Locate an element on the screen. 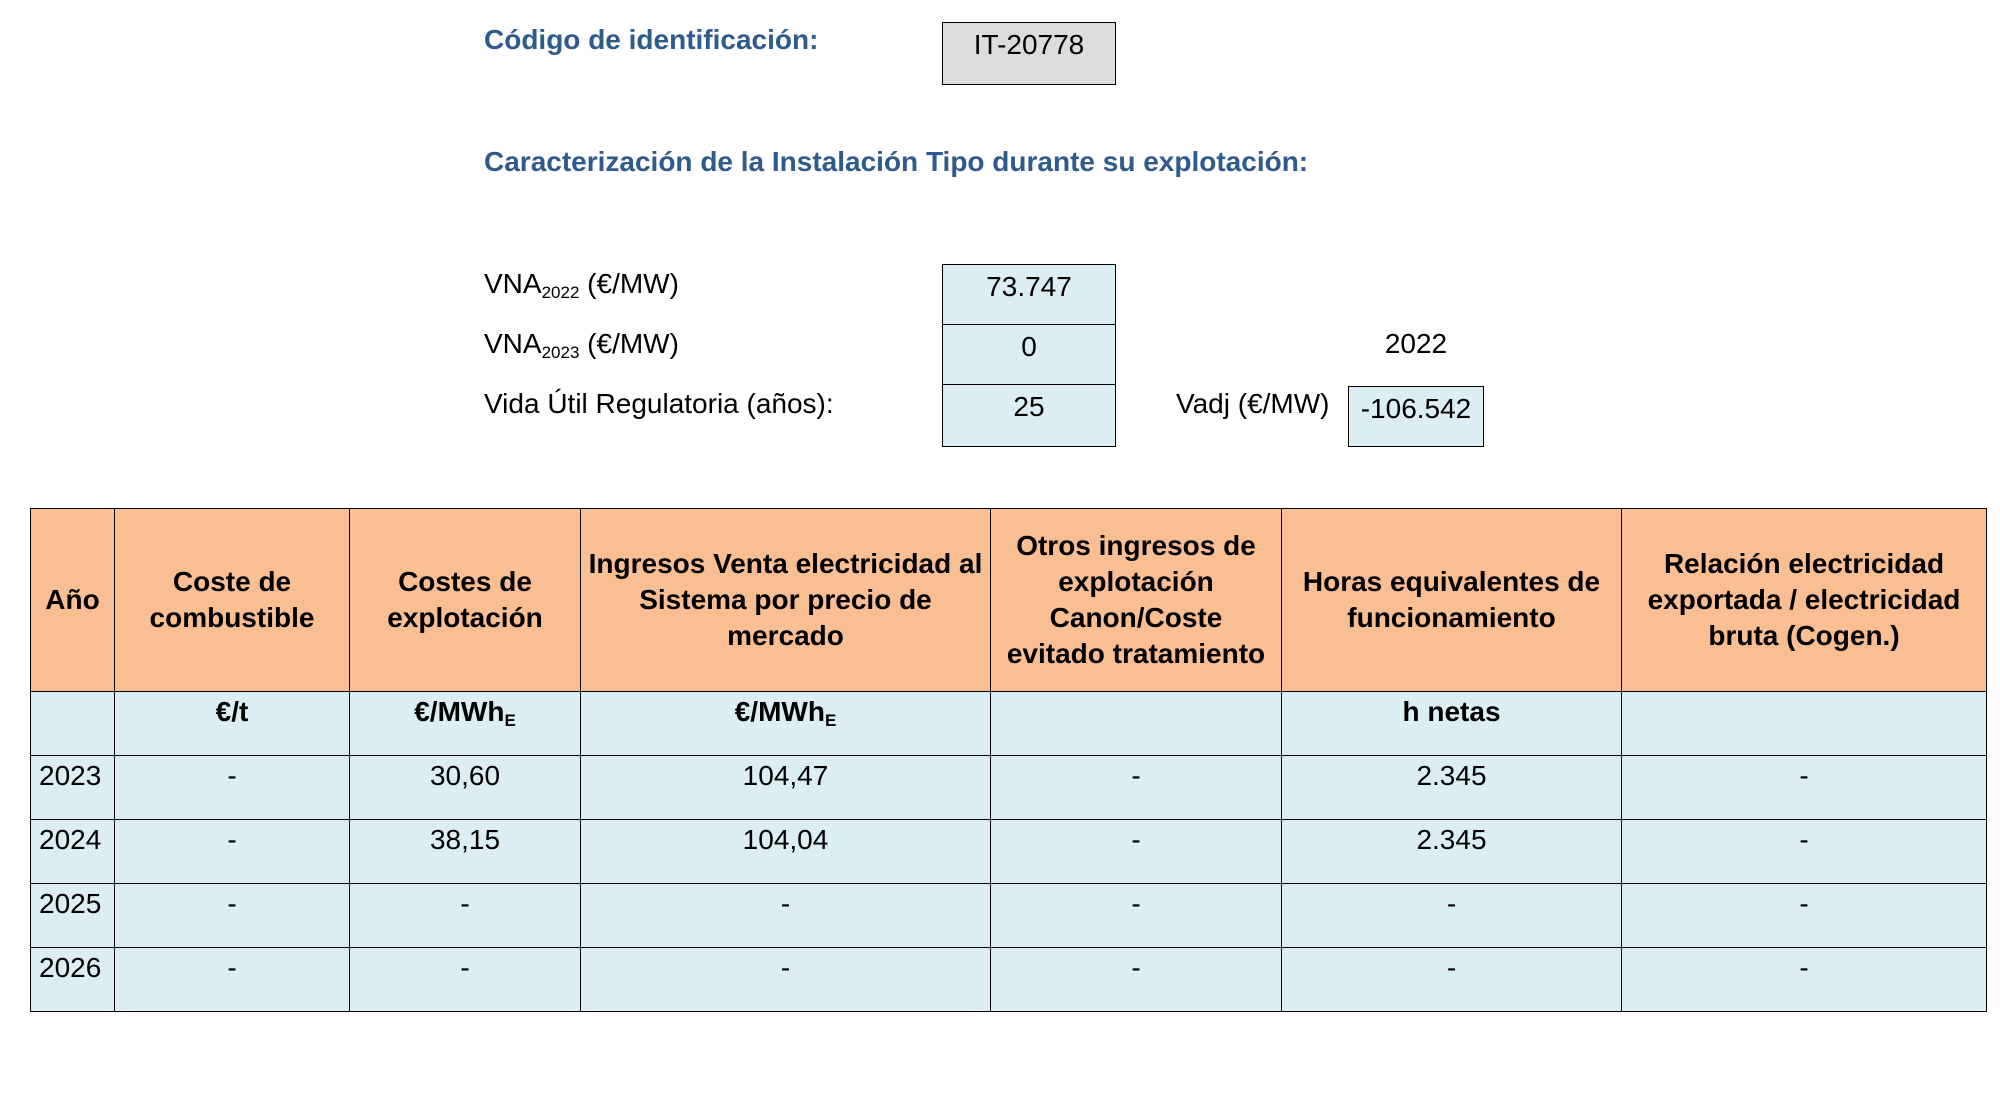 Image resolution: width=2000 pixels, height=1118 pixels. unit-operating-cost: €/MWhE is located at coordinates (465, 723).